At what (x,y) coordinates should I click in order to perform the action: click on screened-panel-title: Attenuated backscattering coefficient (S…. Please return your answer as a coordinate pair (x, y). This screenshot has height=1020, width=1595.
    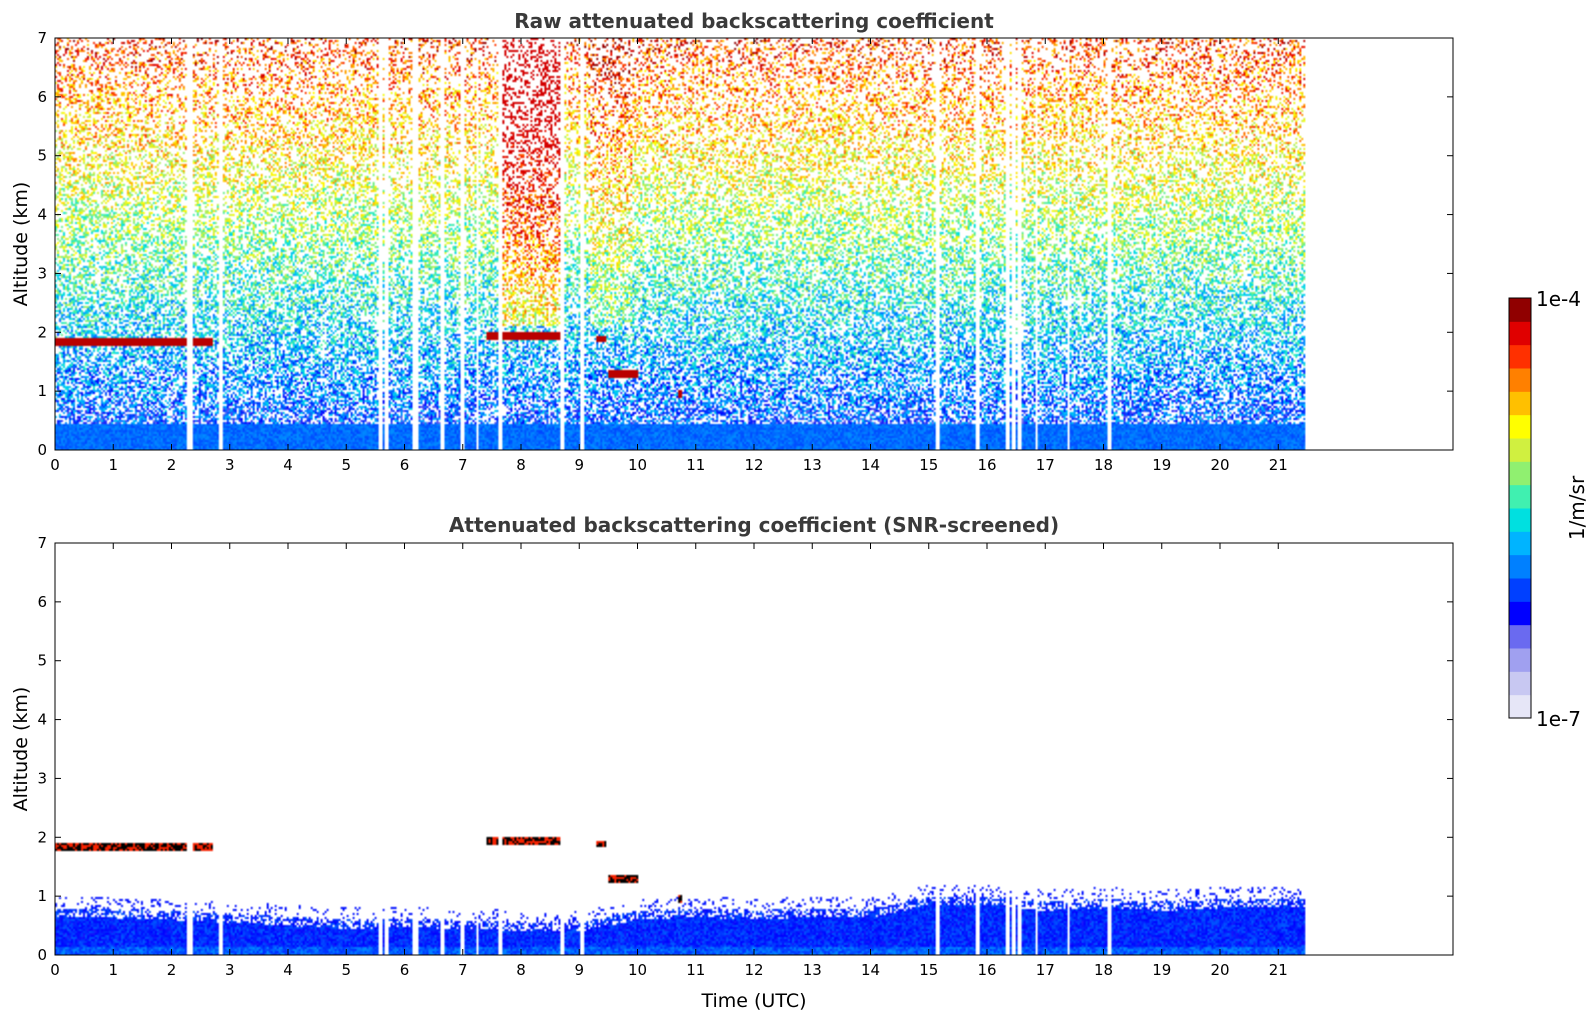
    Looking at the image, I should click on (754, 525).